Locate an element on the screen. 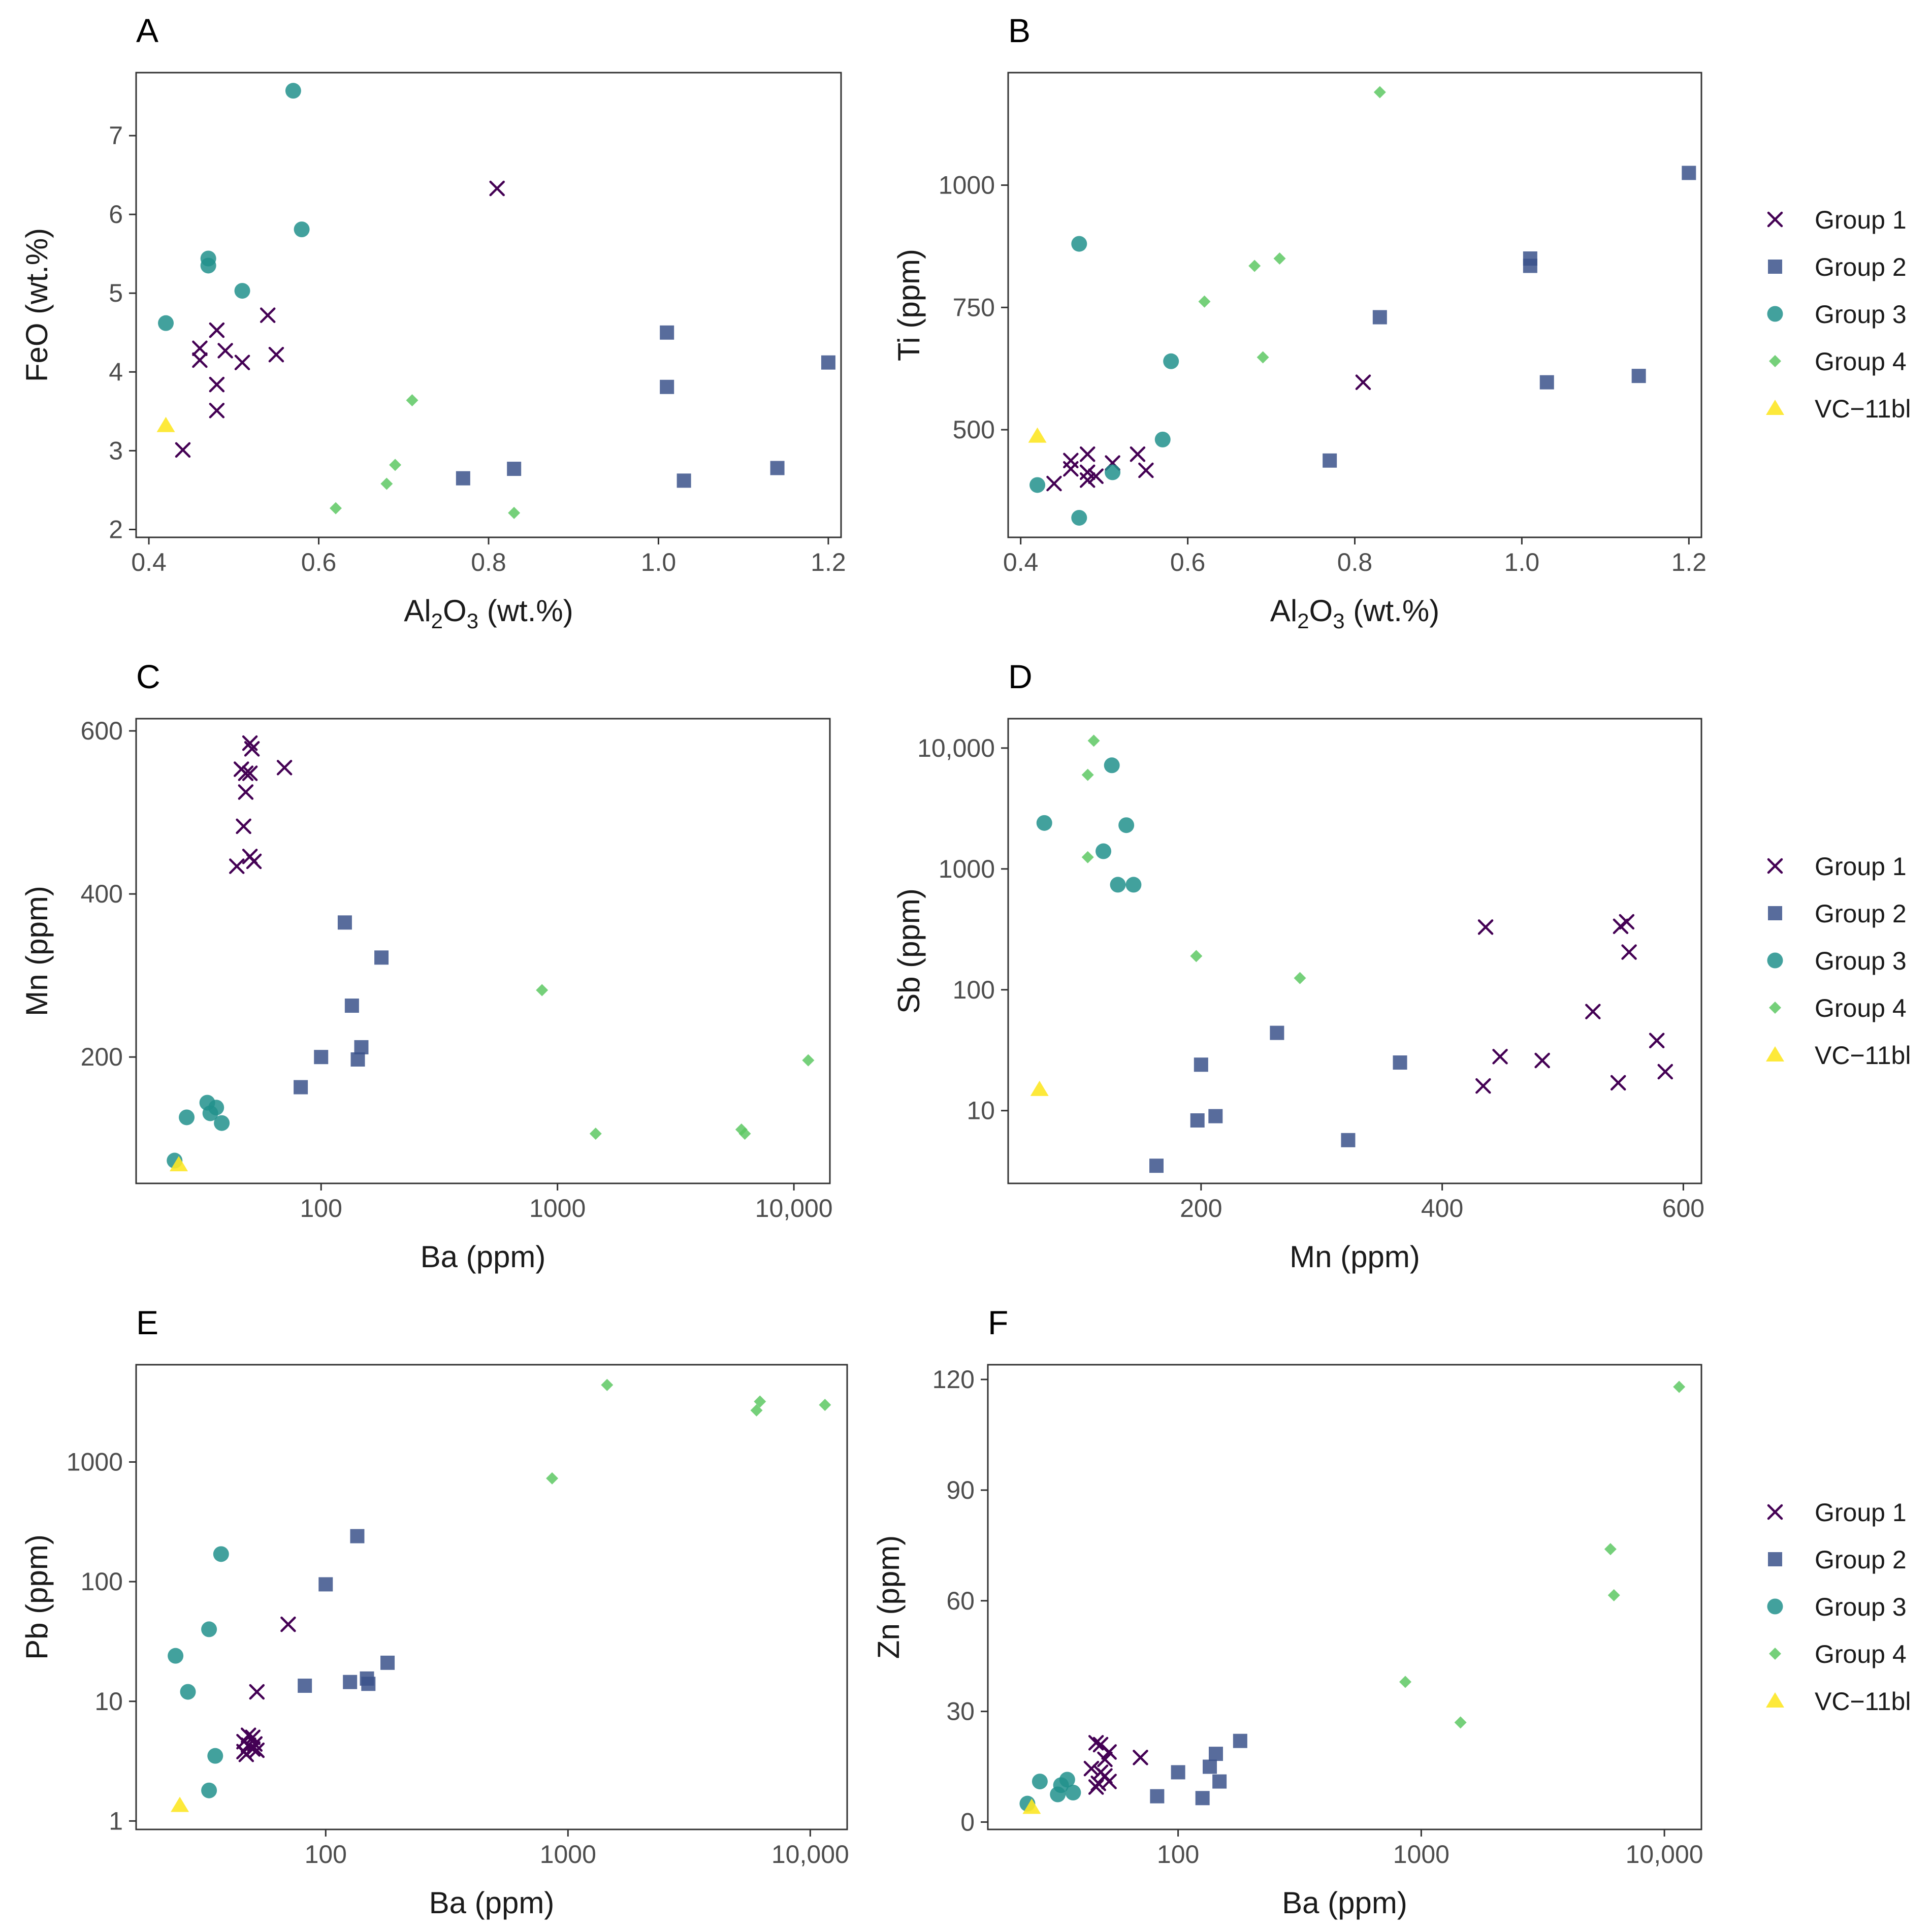  panel-letter: F is located at coordinates (998, 1322).